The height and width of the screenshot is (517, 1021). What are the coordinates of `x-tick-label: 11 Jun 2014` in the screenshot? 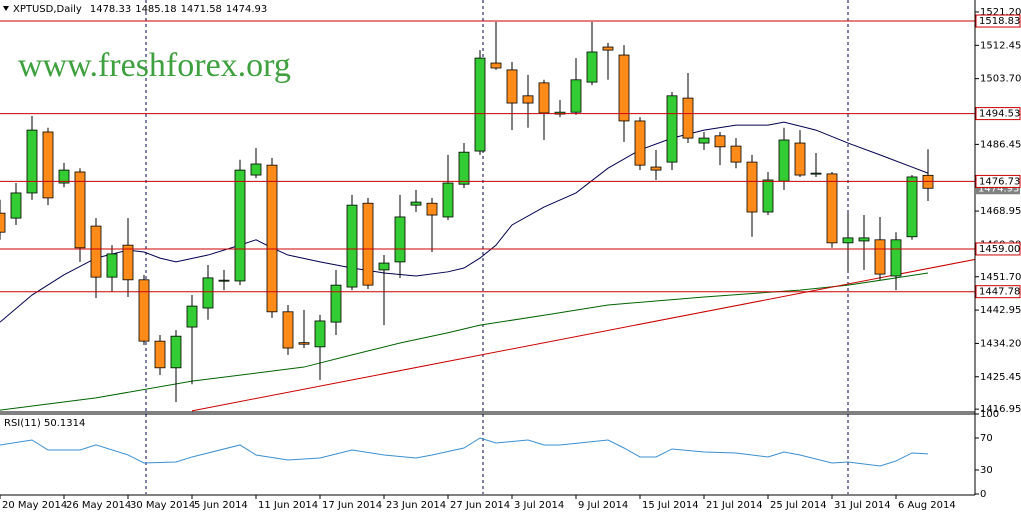 It's located at (288, 505).